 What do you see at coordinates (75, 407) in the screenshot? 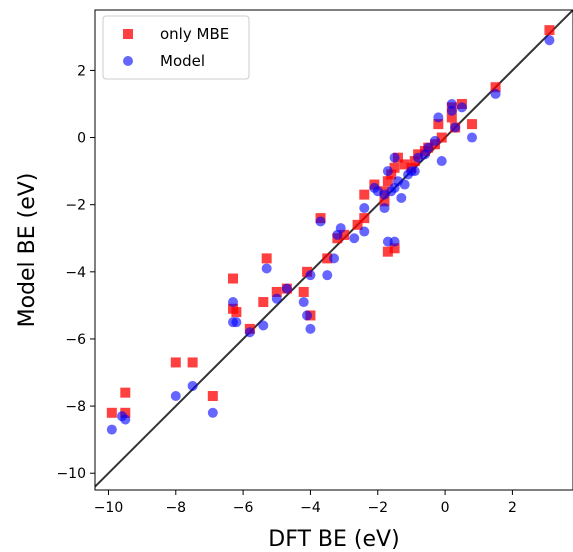
I see `y-tick-label: −8` at bounding box center [75, 407].